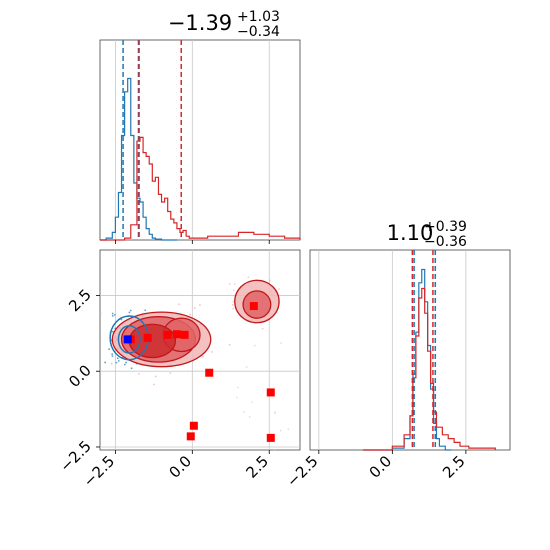 The width and height of the screenshot is (550, 550). I want to click on joint-y-tick-label: 0.0, so click(80, 376).